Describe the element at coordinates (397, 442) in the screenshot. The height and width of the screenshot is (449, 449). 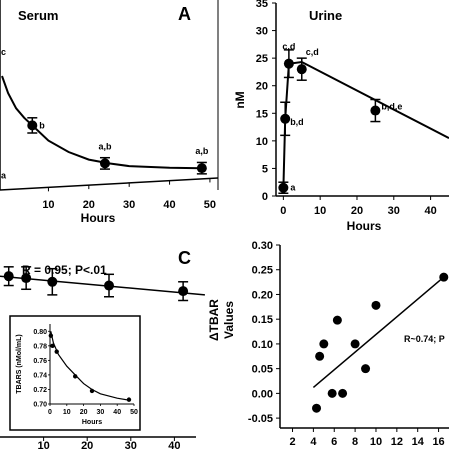
I see `panel-d-x-tick-label: 12` at that location.